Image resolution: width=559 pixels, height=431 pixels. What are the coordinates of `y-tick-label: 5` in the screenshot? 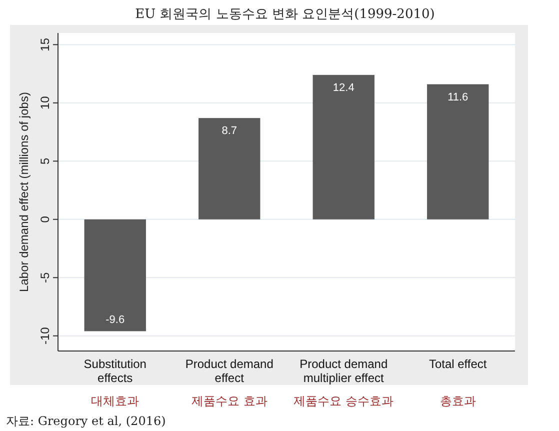 It's located at (45, 160).